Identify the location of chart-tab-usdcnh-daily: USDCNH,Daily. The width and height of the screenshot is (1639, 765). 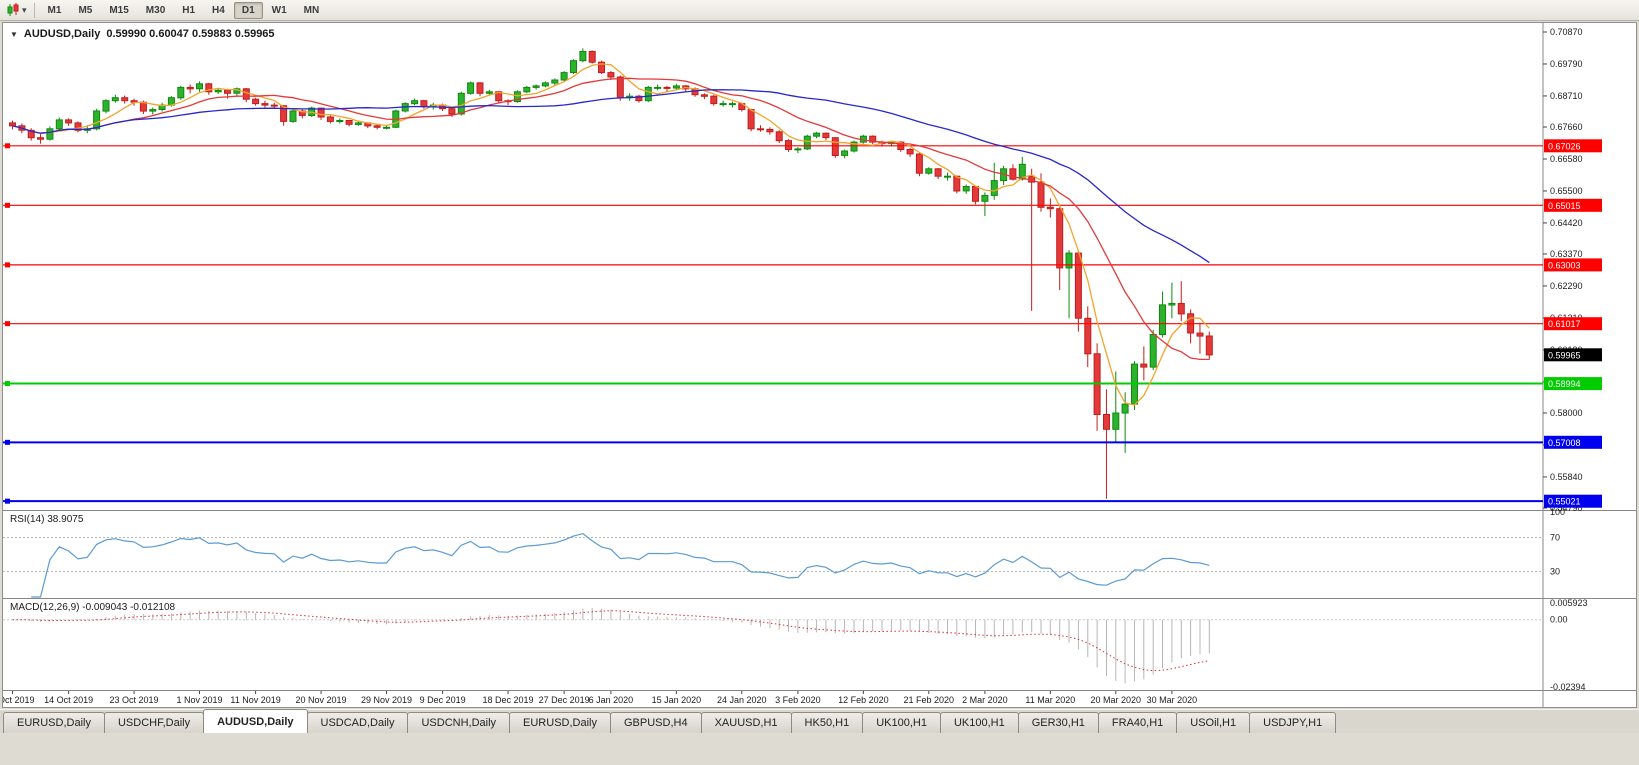
(459, 722).